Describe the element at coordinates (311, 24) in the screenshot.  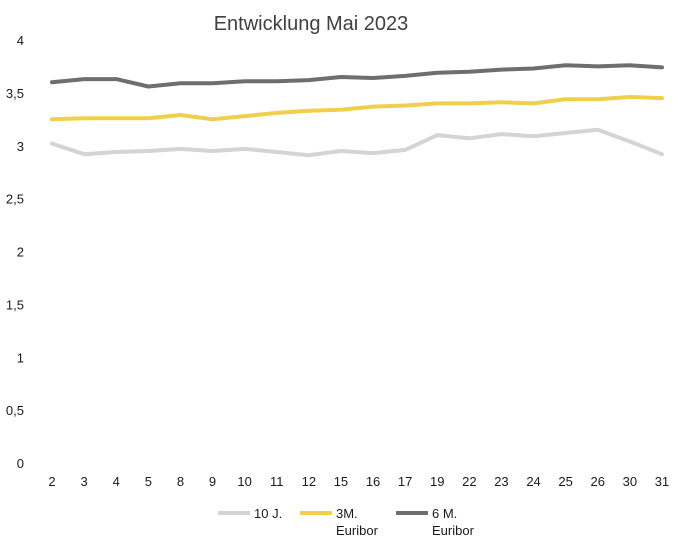
I see `chart-title: Entwicklung Mai 2023` at that location.